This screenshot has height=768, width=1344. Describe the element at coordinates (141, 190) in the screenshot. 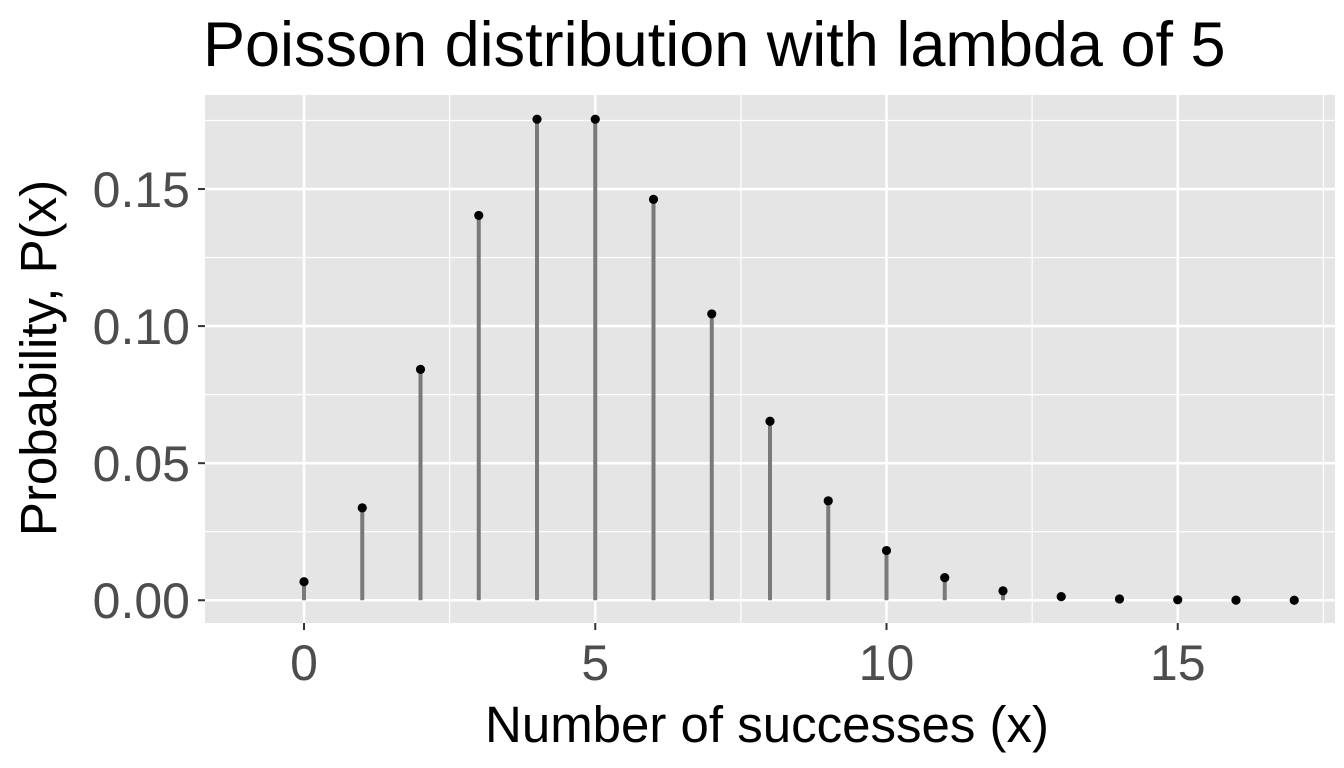

I see `y-tick-label: 0.15` at that location.